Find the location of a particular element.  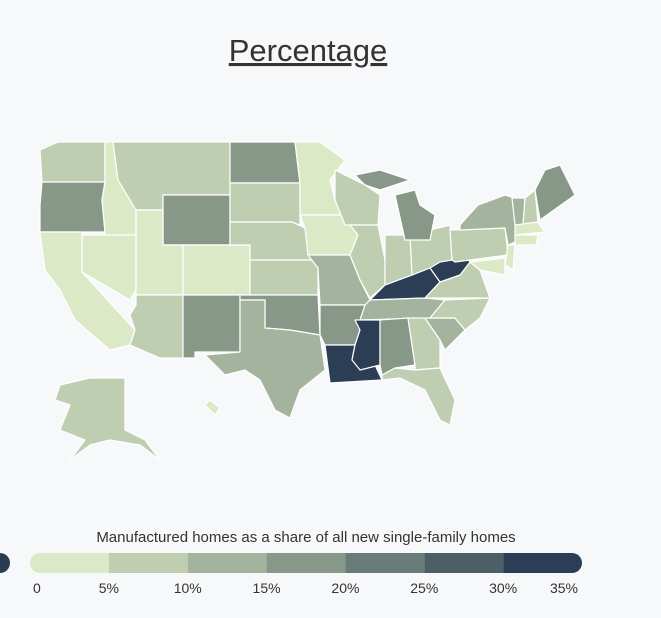

legend-tick-label: 15% is located at coordinates (267, 588).